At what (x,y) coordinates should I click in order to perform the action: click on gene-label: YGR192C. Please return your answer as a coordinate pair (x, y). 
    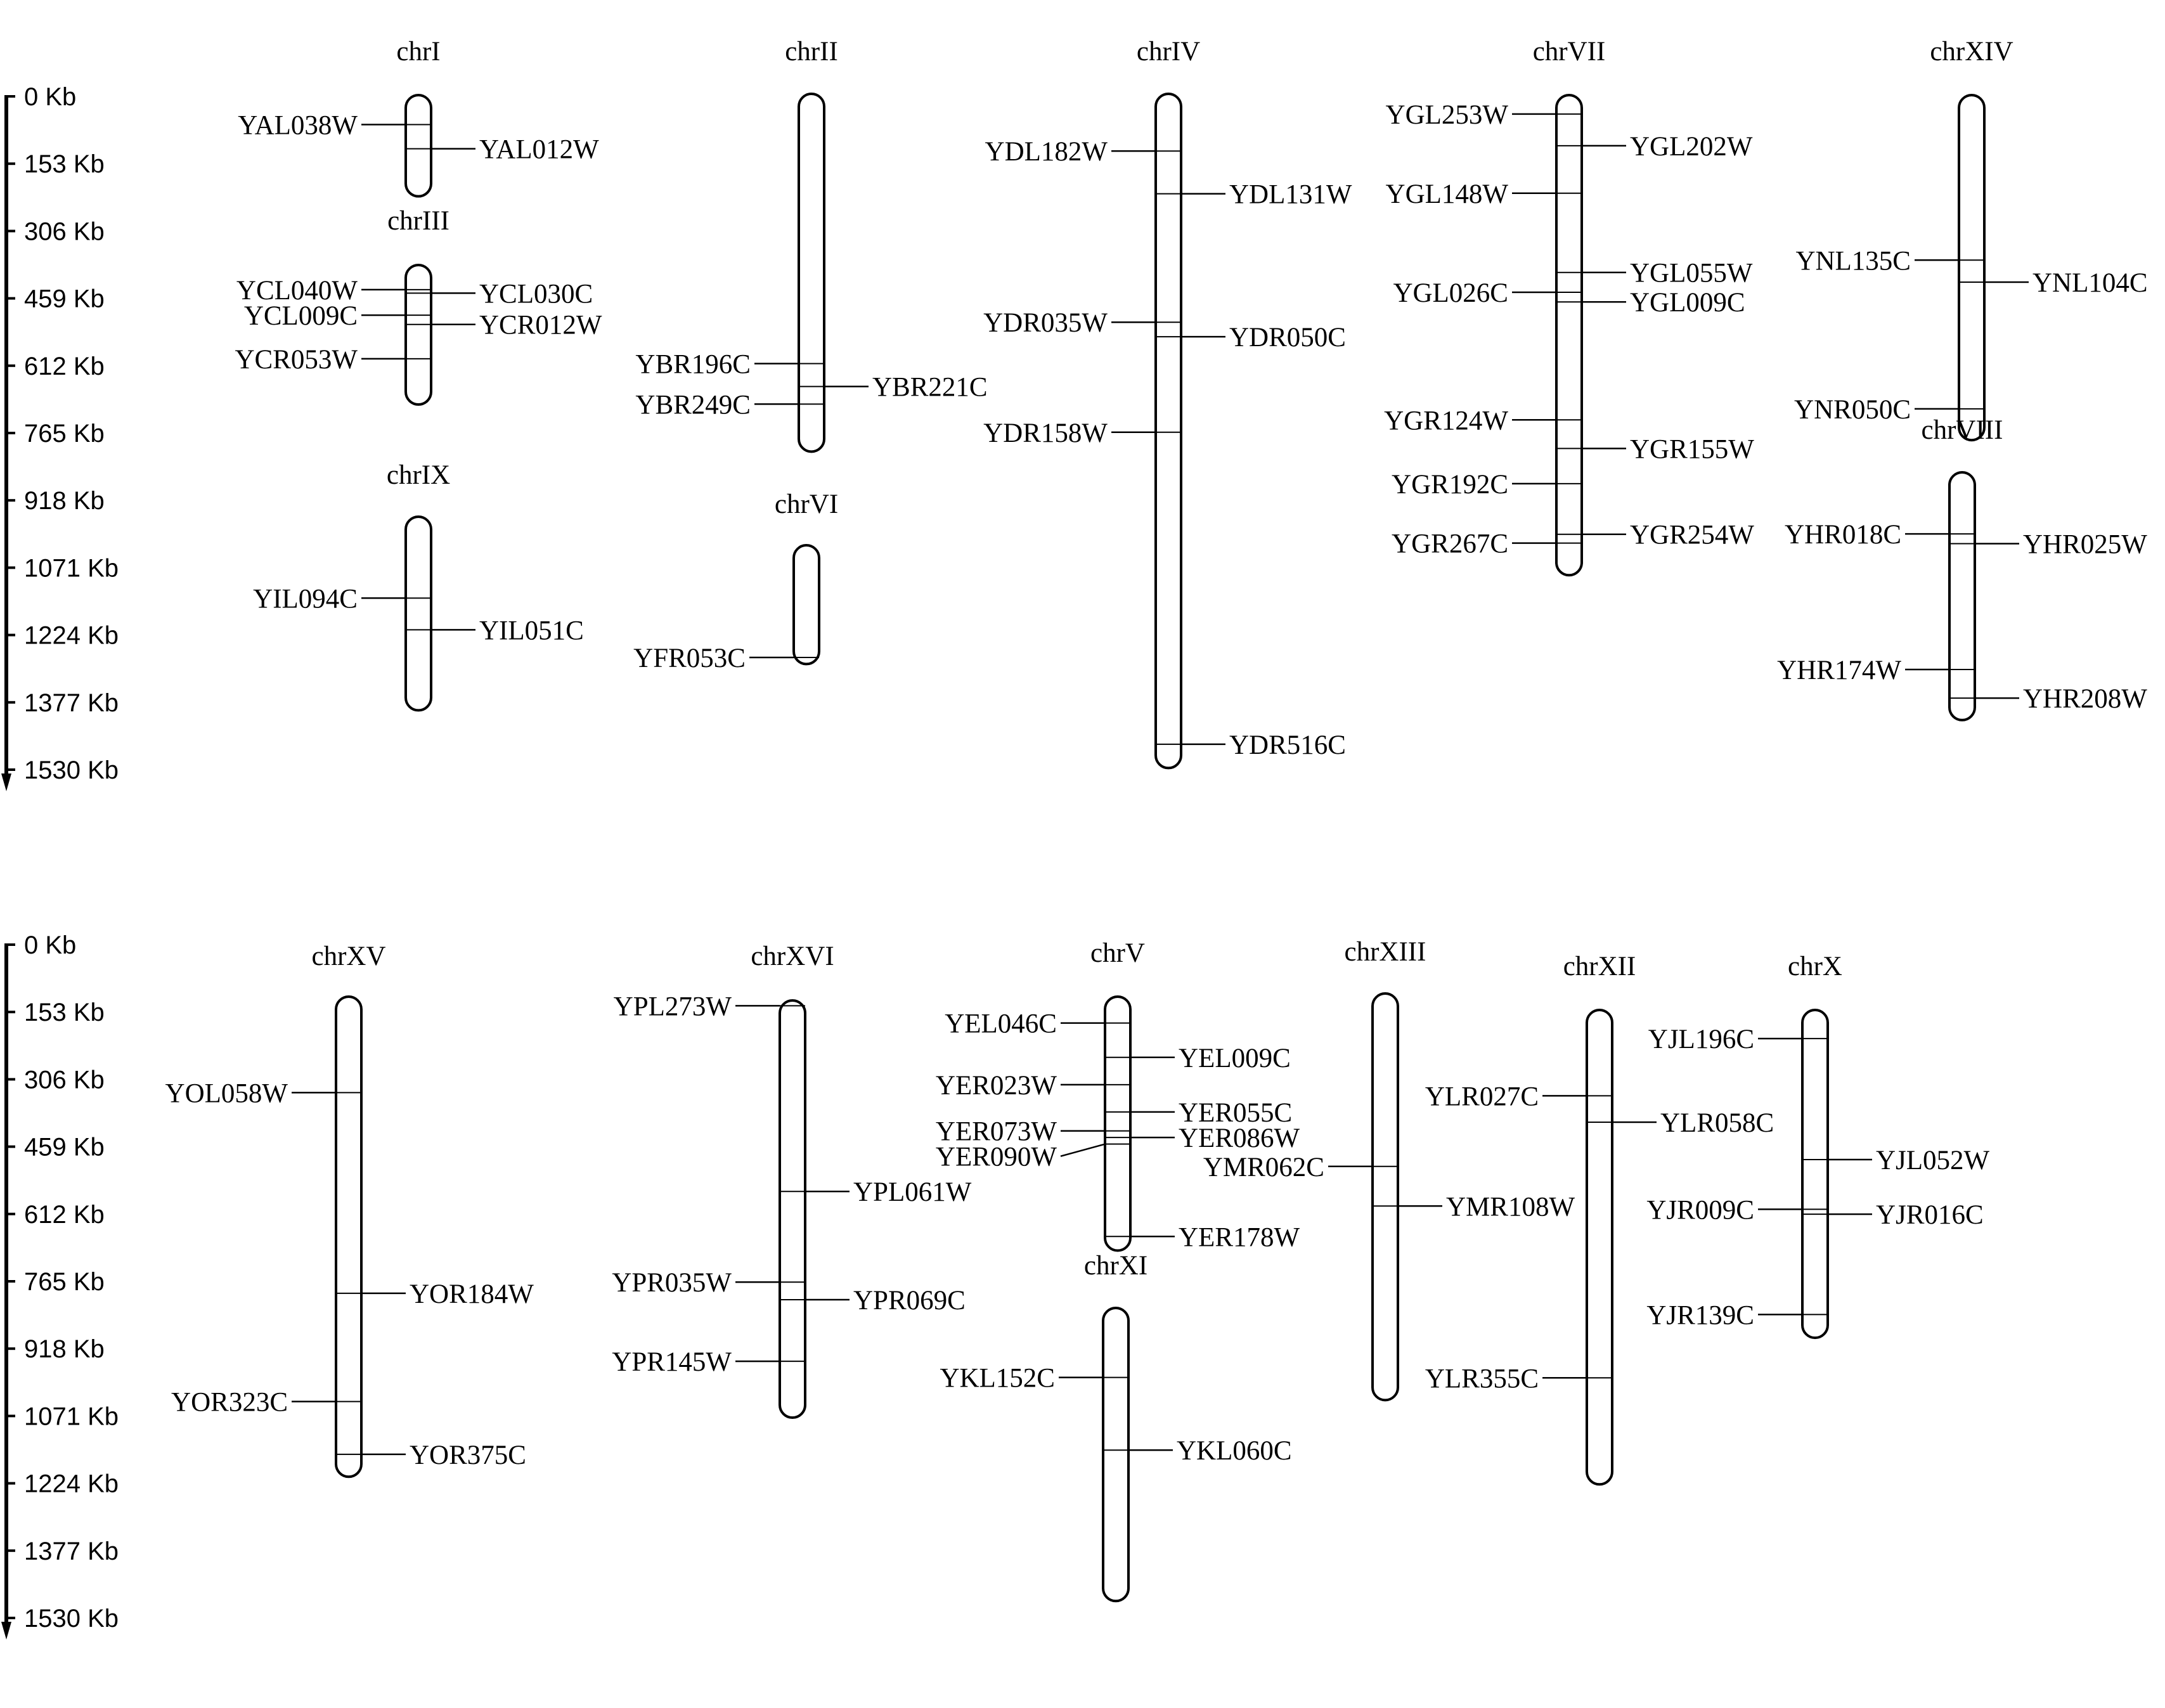
    Looking at the image, I should click on (1450, 485).